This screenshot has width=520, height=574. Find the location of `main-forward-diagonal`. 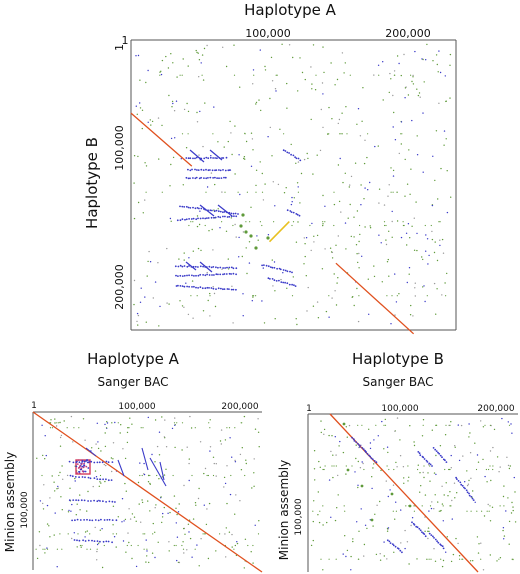

main-forward-diagonal is located at coordinates (375, 298).